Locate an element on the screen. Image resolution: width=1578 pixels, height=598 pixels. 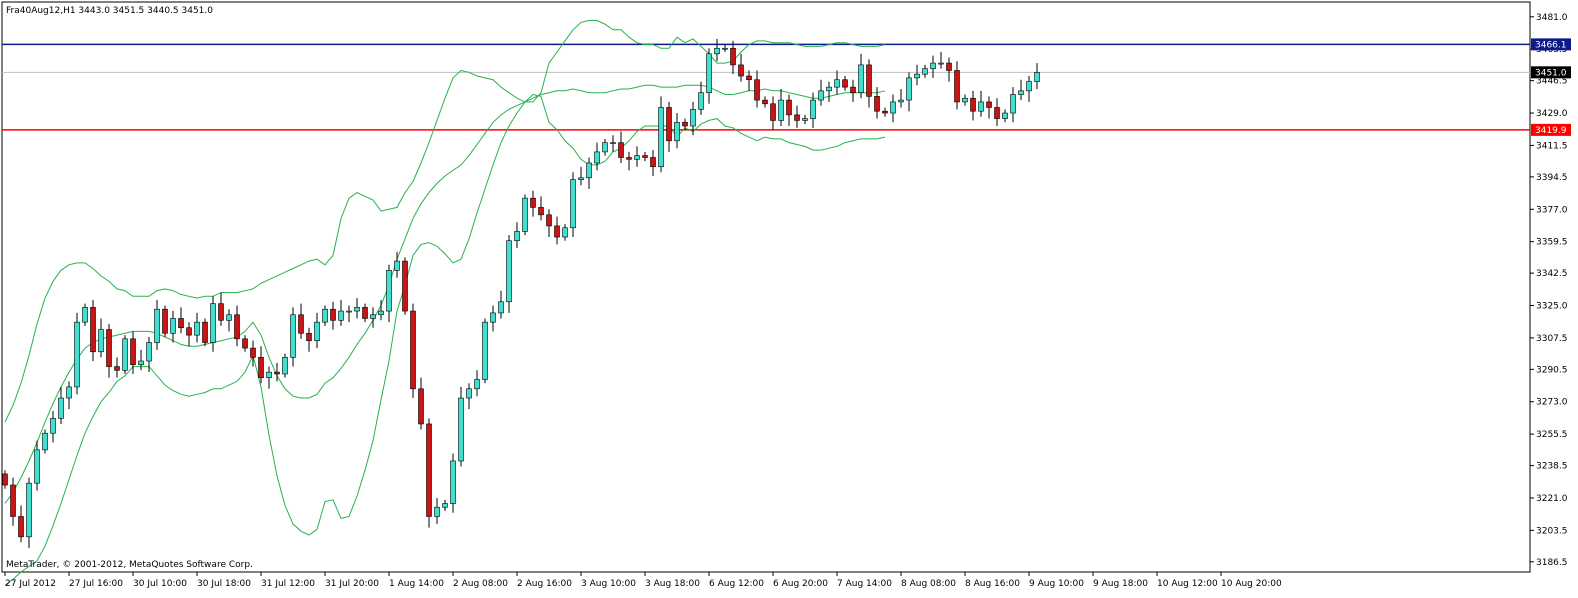
y-tick-label: 3446.5 is located at coordinates (1552, 82).